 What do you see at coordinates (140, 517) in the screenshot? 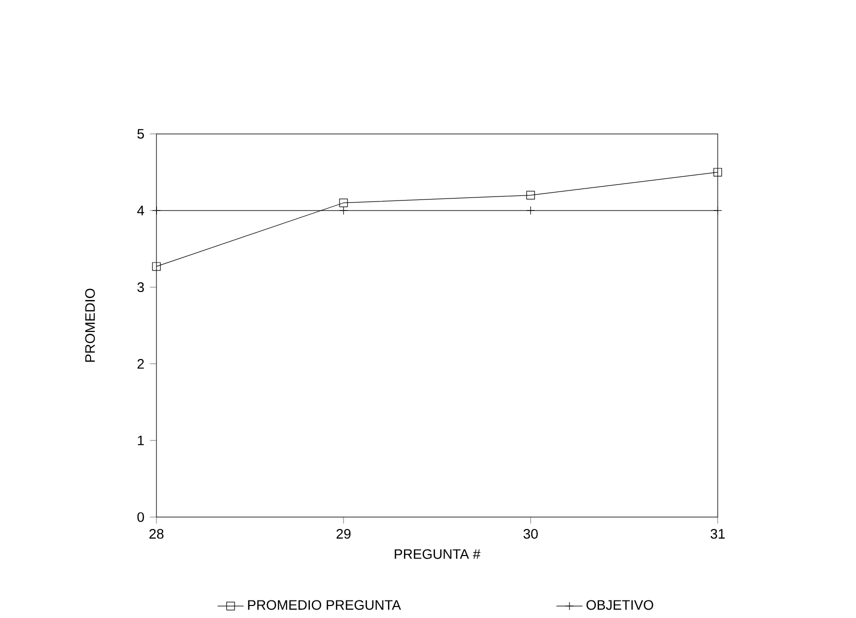
I see `y-tick-label: 0` at bounding box center [140, 517].